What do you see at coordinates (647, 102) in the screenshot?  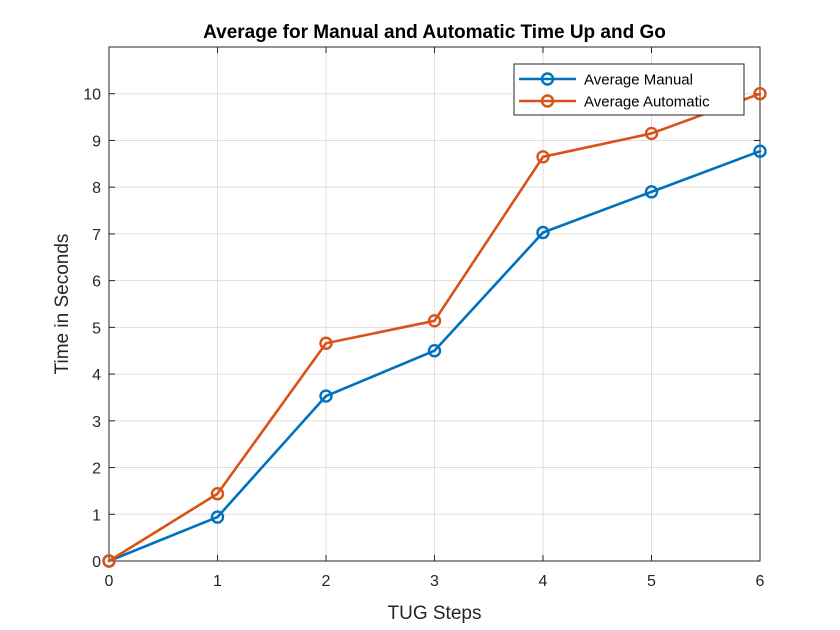 I see `legend-label-automatic: Average Automatic` at bounding box center [647, 102].